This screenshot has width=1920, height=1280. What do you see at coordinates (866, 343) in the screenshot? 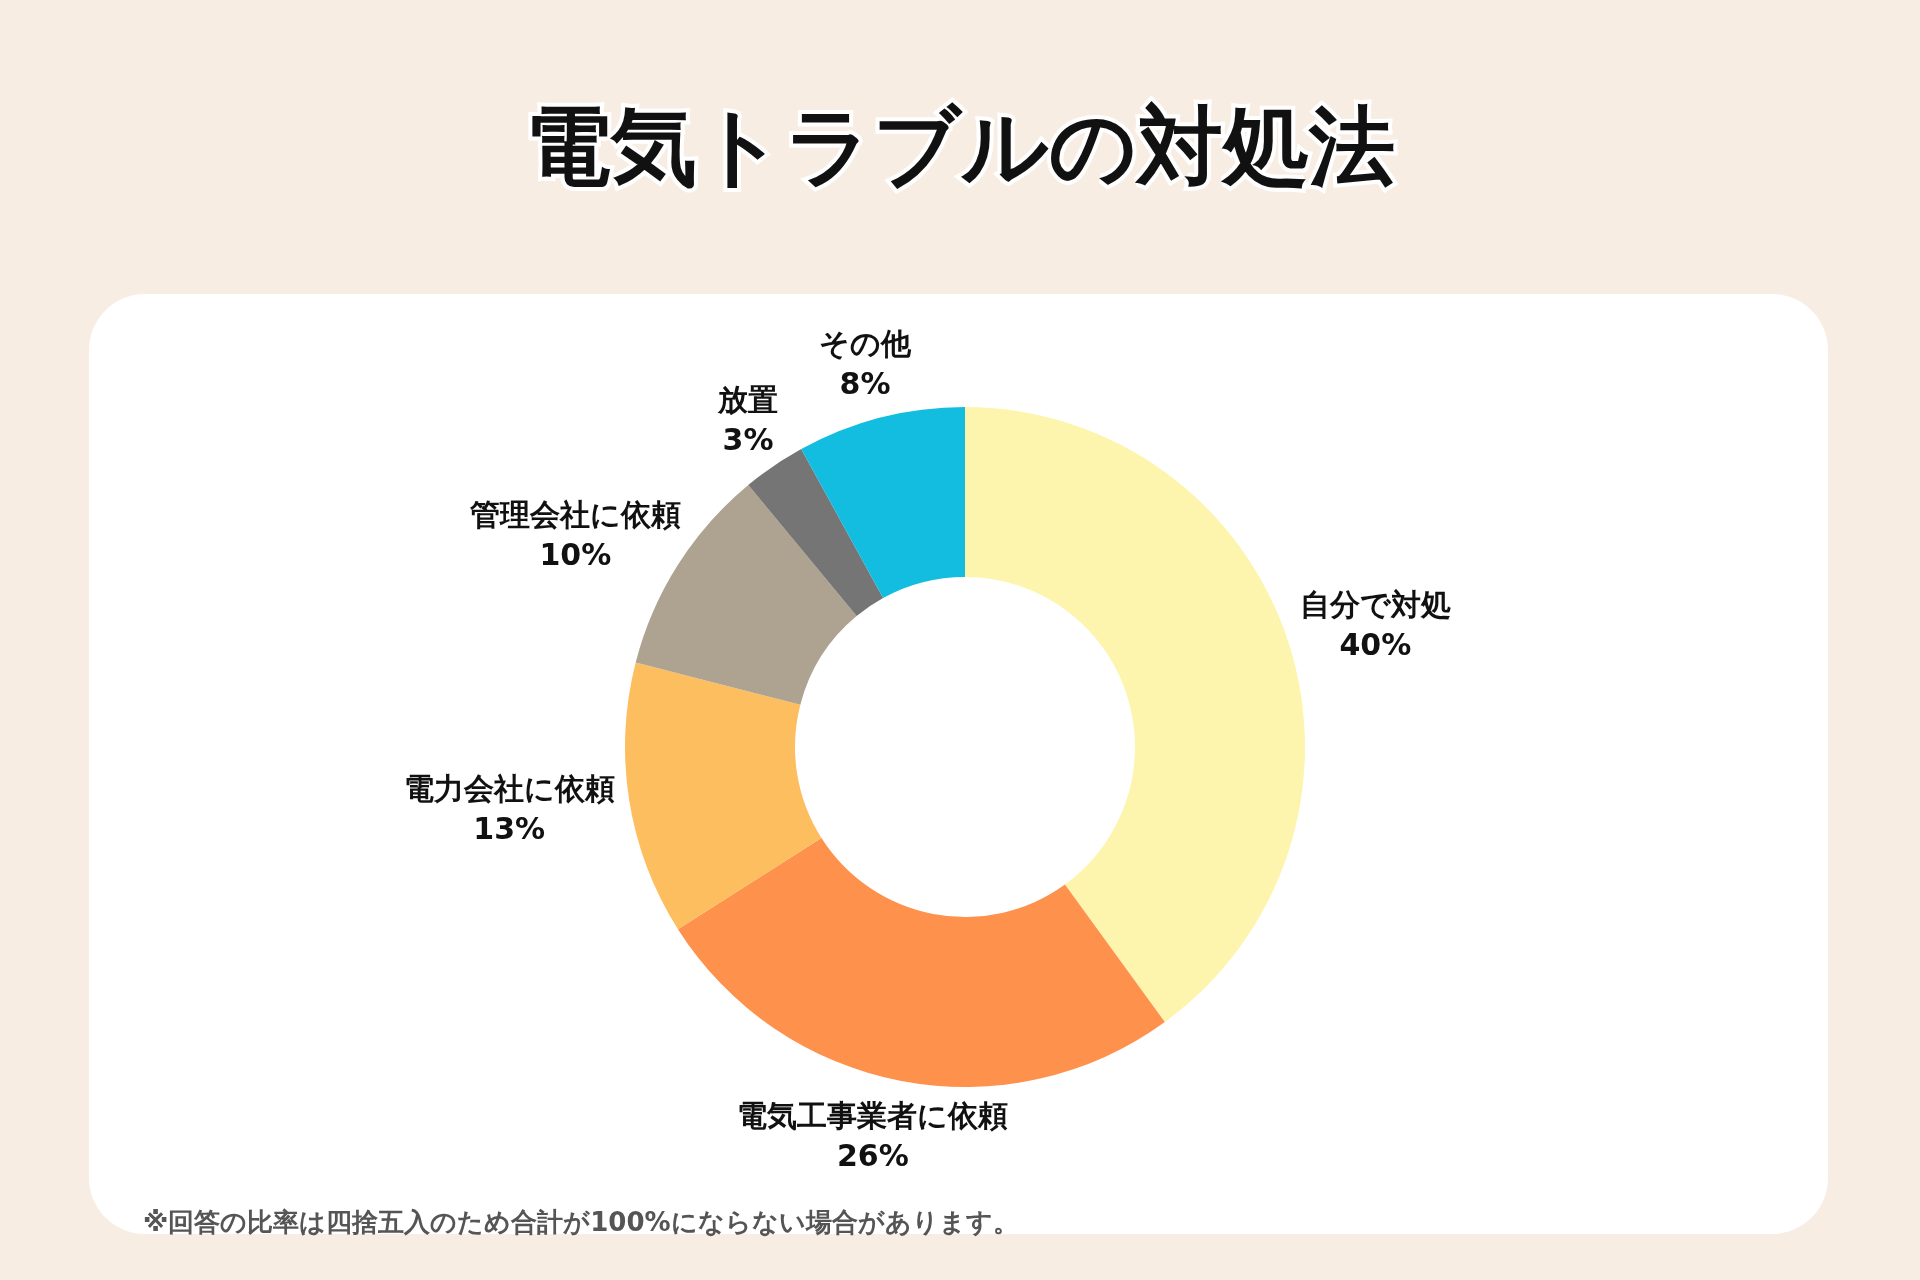
I see `slice-label: その他` at bounding box center [866, 343].